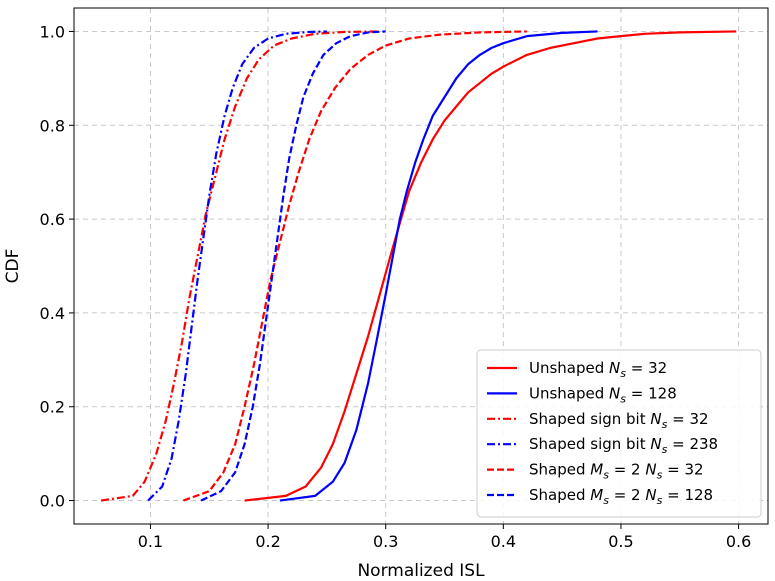  What do you see at coordinates (616, 471) in the screenshot?
I see `legend-entry-5: Shaped Ms = 2 Ns = 32` at bounding box center [616, 471].